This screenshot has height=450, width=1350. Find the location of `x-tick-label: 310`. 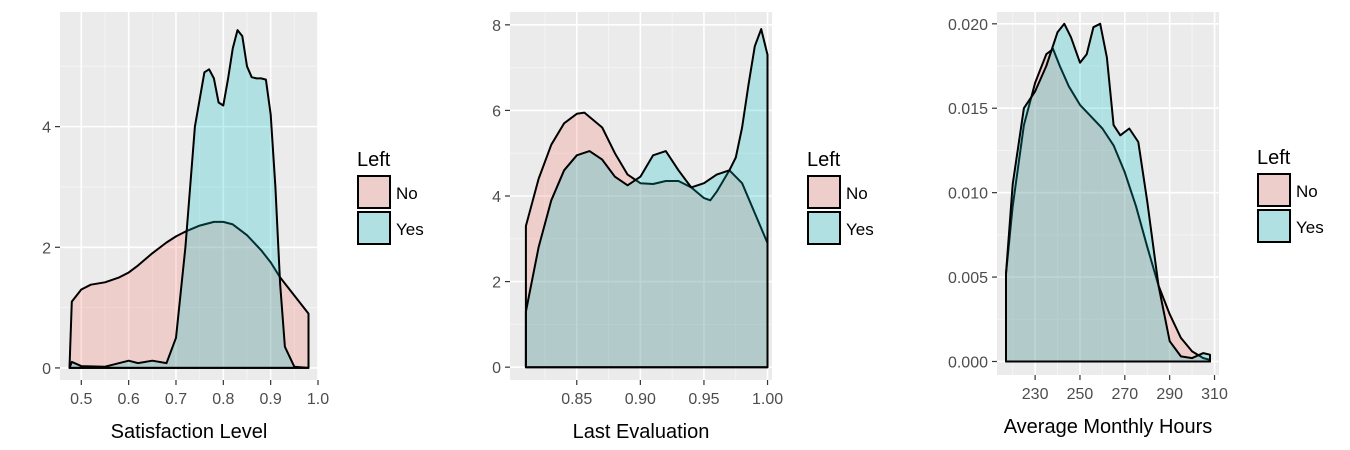

x-tick-label: 310 is located at coordinates (1214, 394).